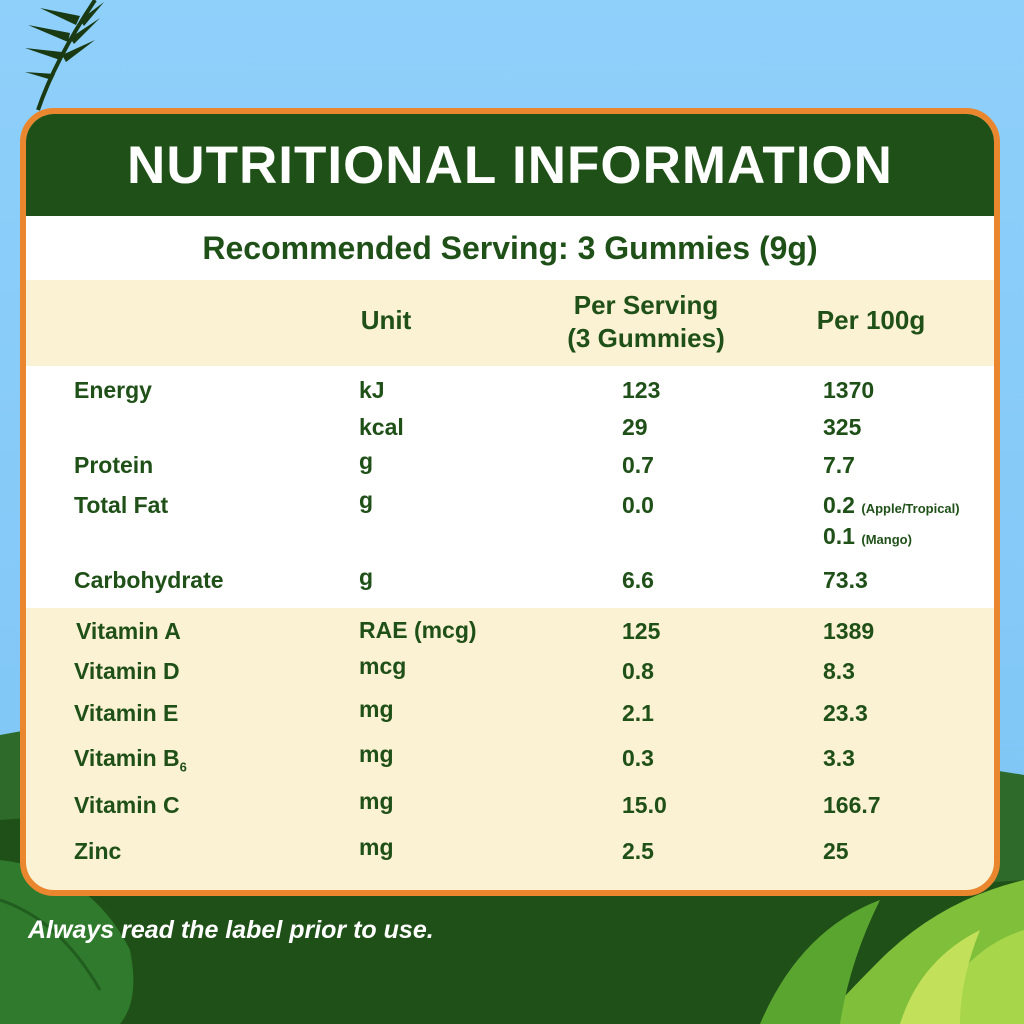 This screenshot has height=1024, width=1024. What do you see at coordinates (372, 390) in the screenshot?
I see `row-energy-unit: kJ` at bounding box center [372, 390].